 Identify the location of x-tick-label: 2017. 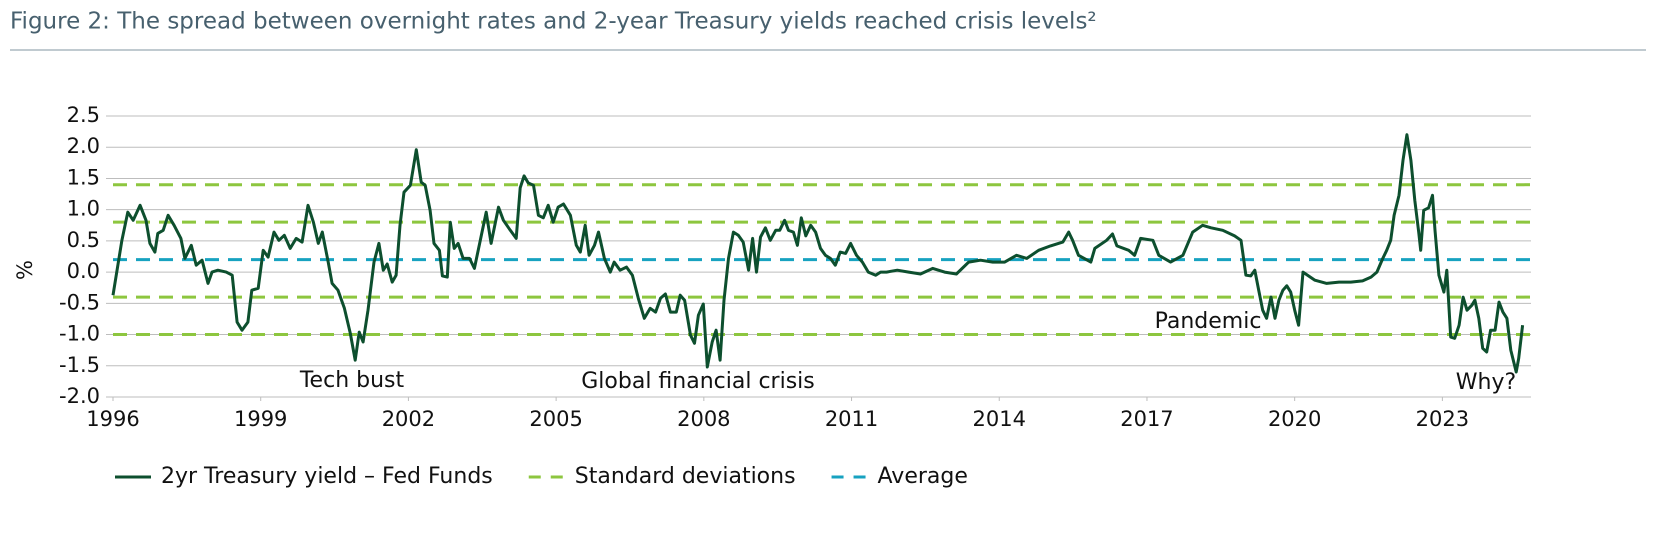
(1146, 419).